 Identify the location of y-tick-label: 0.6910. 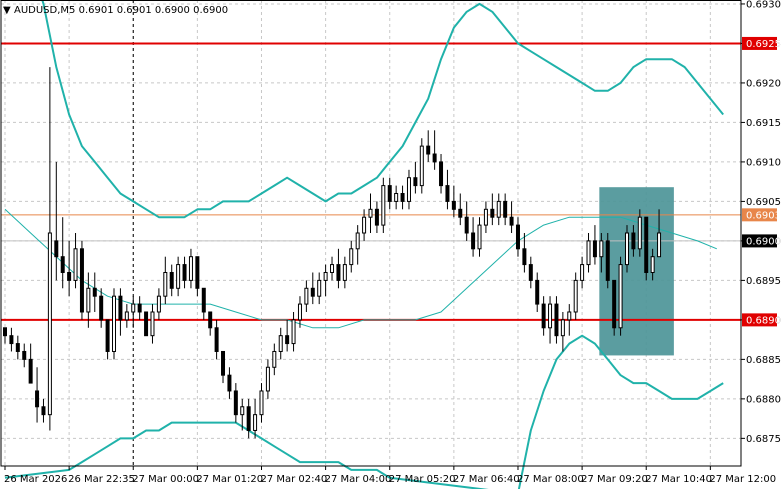
(763, 162).